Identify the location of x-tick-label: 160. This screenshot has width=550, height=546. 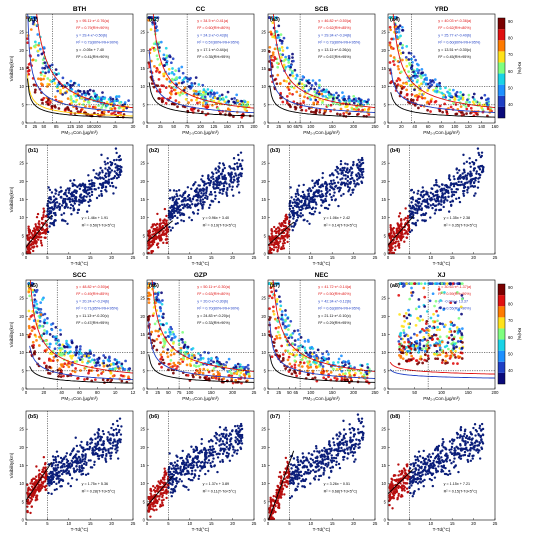
(496, 126).